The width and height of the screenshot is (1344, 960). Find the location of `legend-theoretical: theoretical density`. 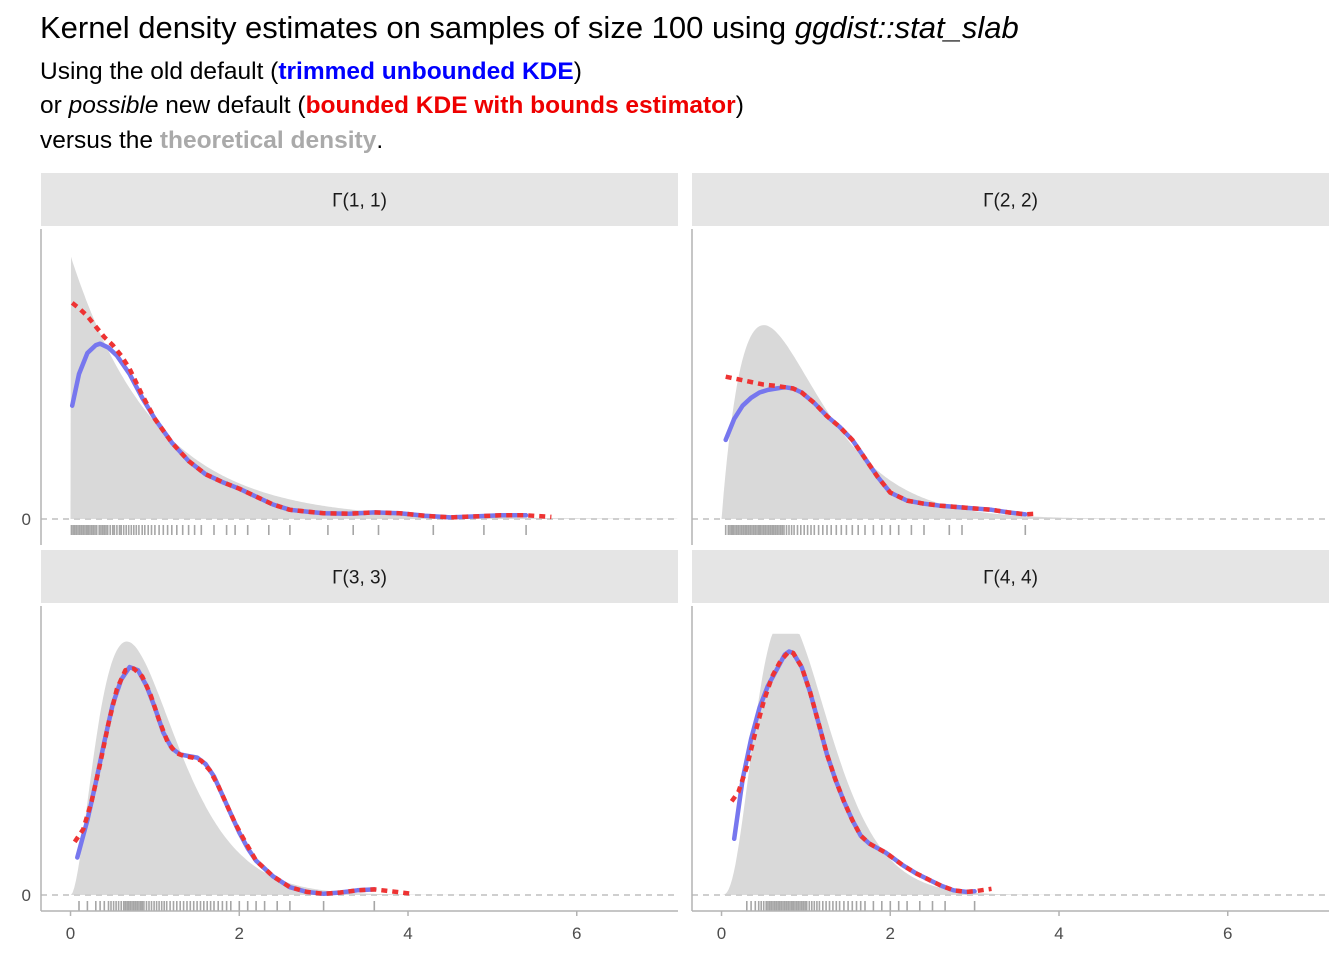

legend-theoretical: theoretical density is located at coordinates (268, 140).